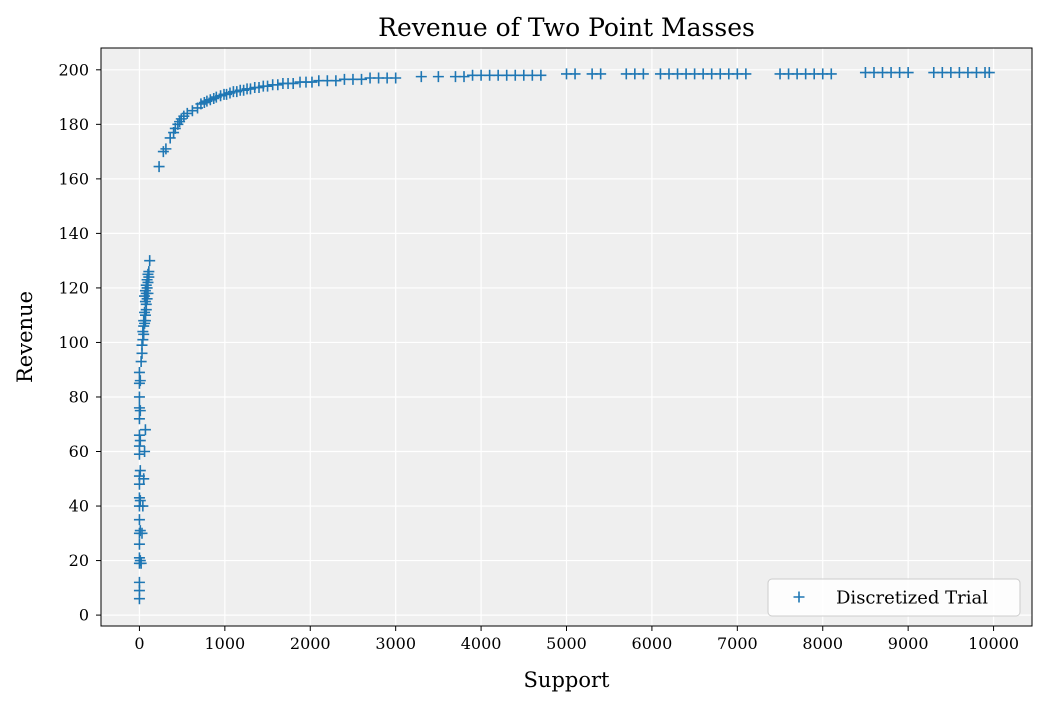 This screenshot has height=706, width=1045. Describe the element at coordinates (73, 124) in the screenshot. I see `y-tick-label: 180` at that location.